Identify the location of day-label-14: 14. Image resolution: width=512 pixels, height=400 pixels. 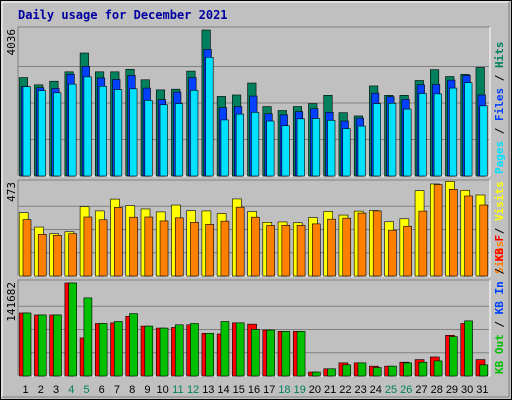
(223, 390).